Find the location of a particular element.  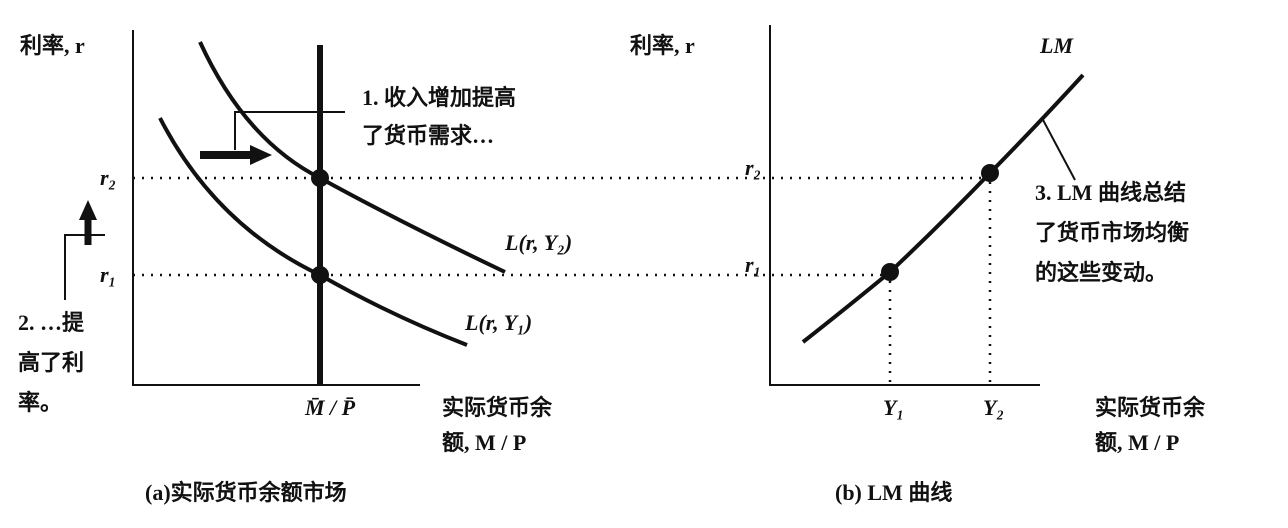

annotation: 1. 收入增加提高 is located at coordinates (439, 97).